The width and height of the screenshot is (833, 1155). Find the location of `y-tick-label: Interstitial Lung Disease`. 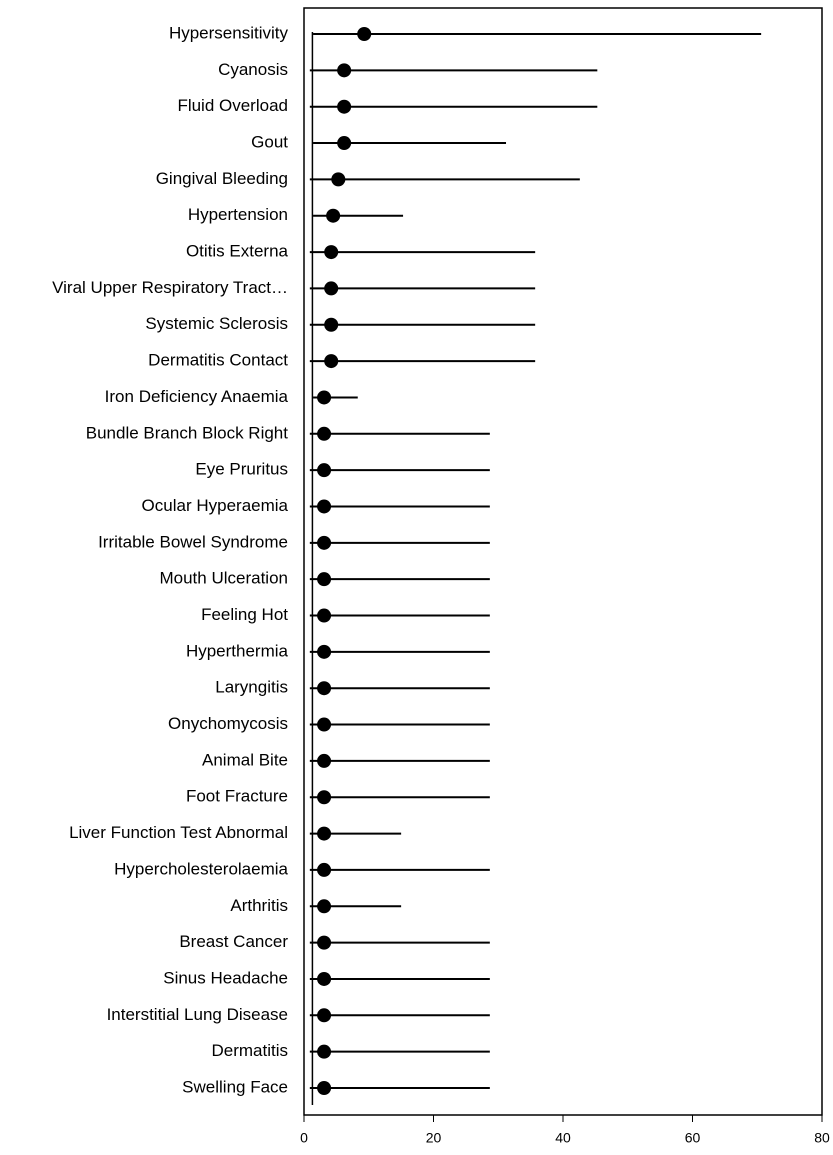

y-tick-label: Interstitial Lung Disease is located at coordinates (197, 1014).